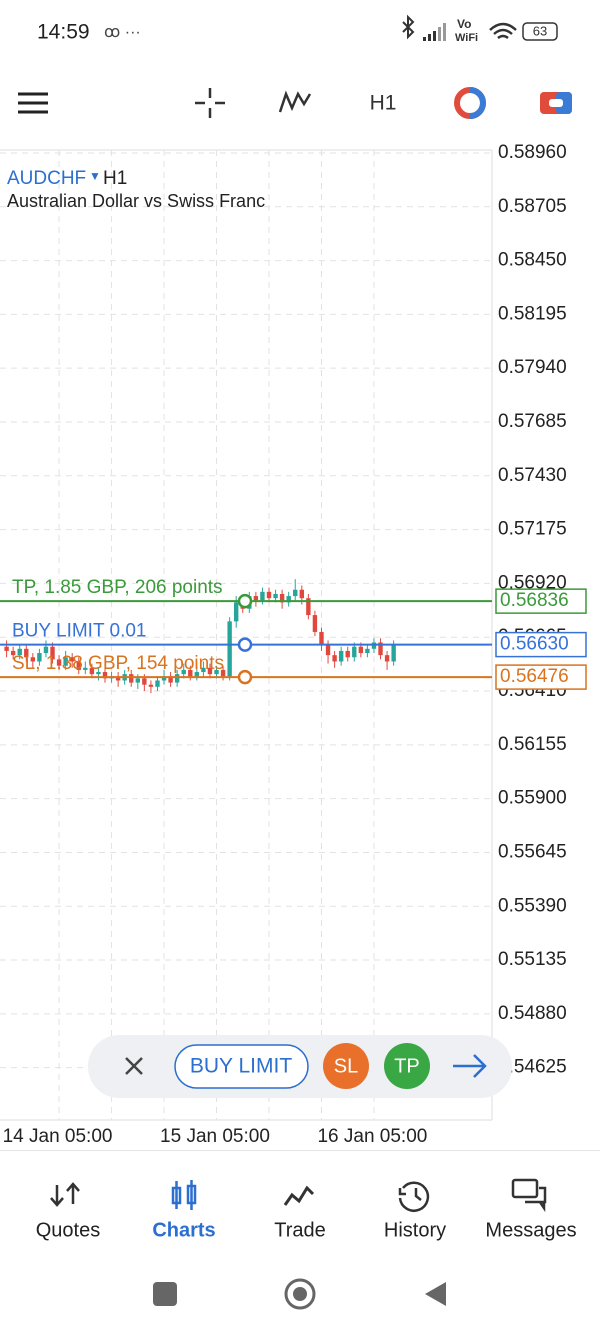 The height and width of the screenshot is (1333, 600). I want to click on y-tick-label: 0.58195, so click(532, 313).